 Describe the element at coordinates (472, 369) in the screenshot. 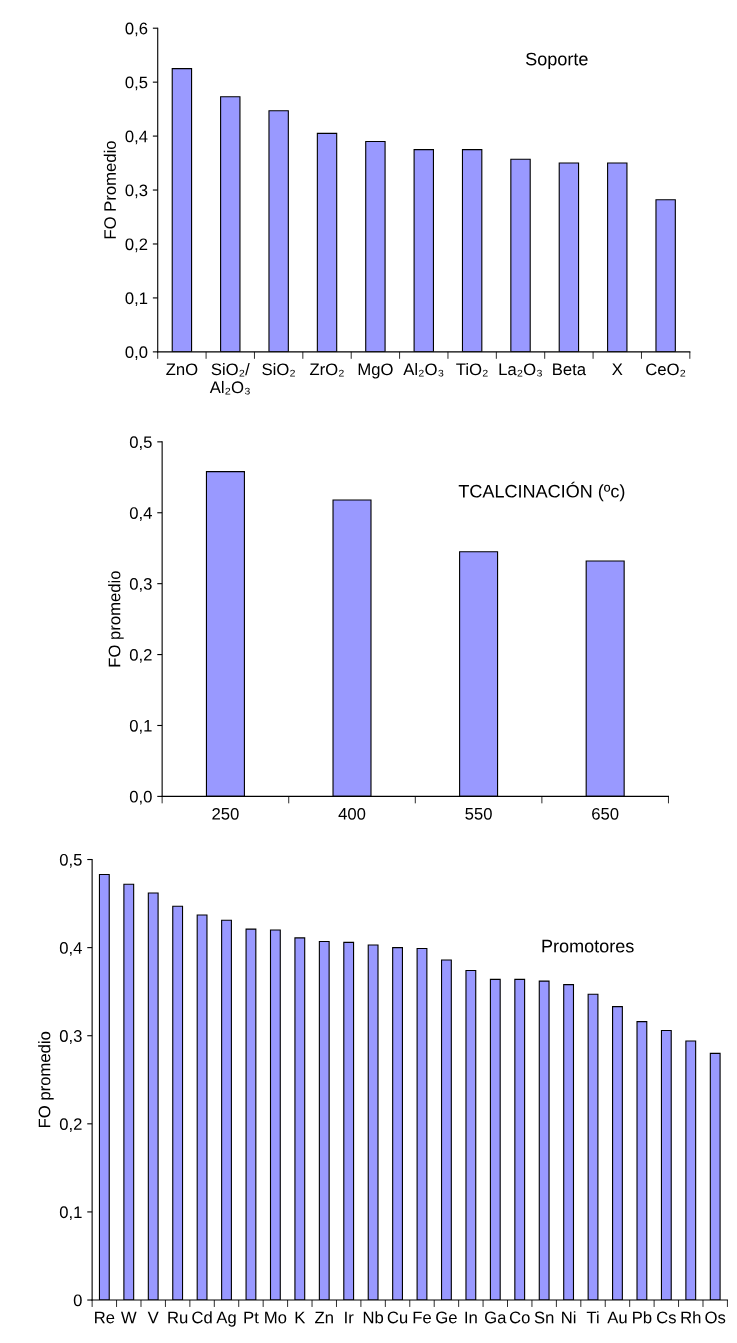

I see `x-tick-label: TiO₂` at that location.